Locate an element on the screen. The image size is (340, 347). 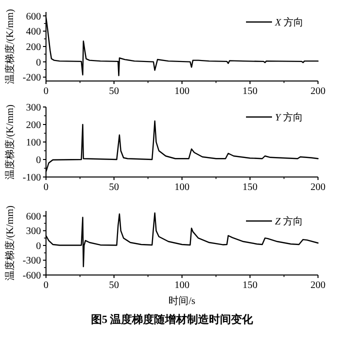
y-tick-label: 400 is located at coordinates (33, 32).